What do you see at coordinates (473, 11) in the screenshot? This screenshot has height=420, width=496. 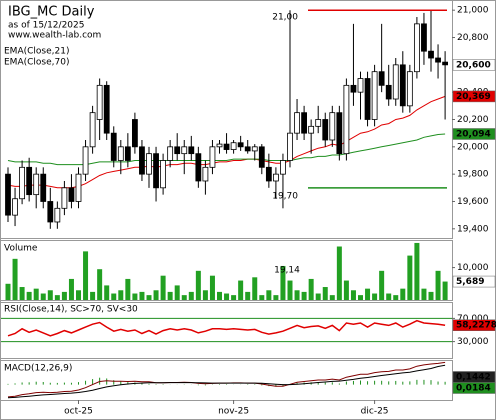 I see `y-tick-label: 21,000` at bounding box center [473, 11].